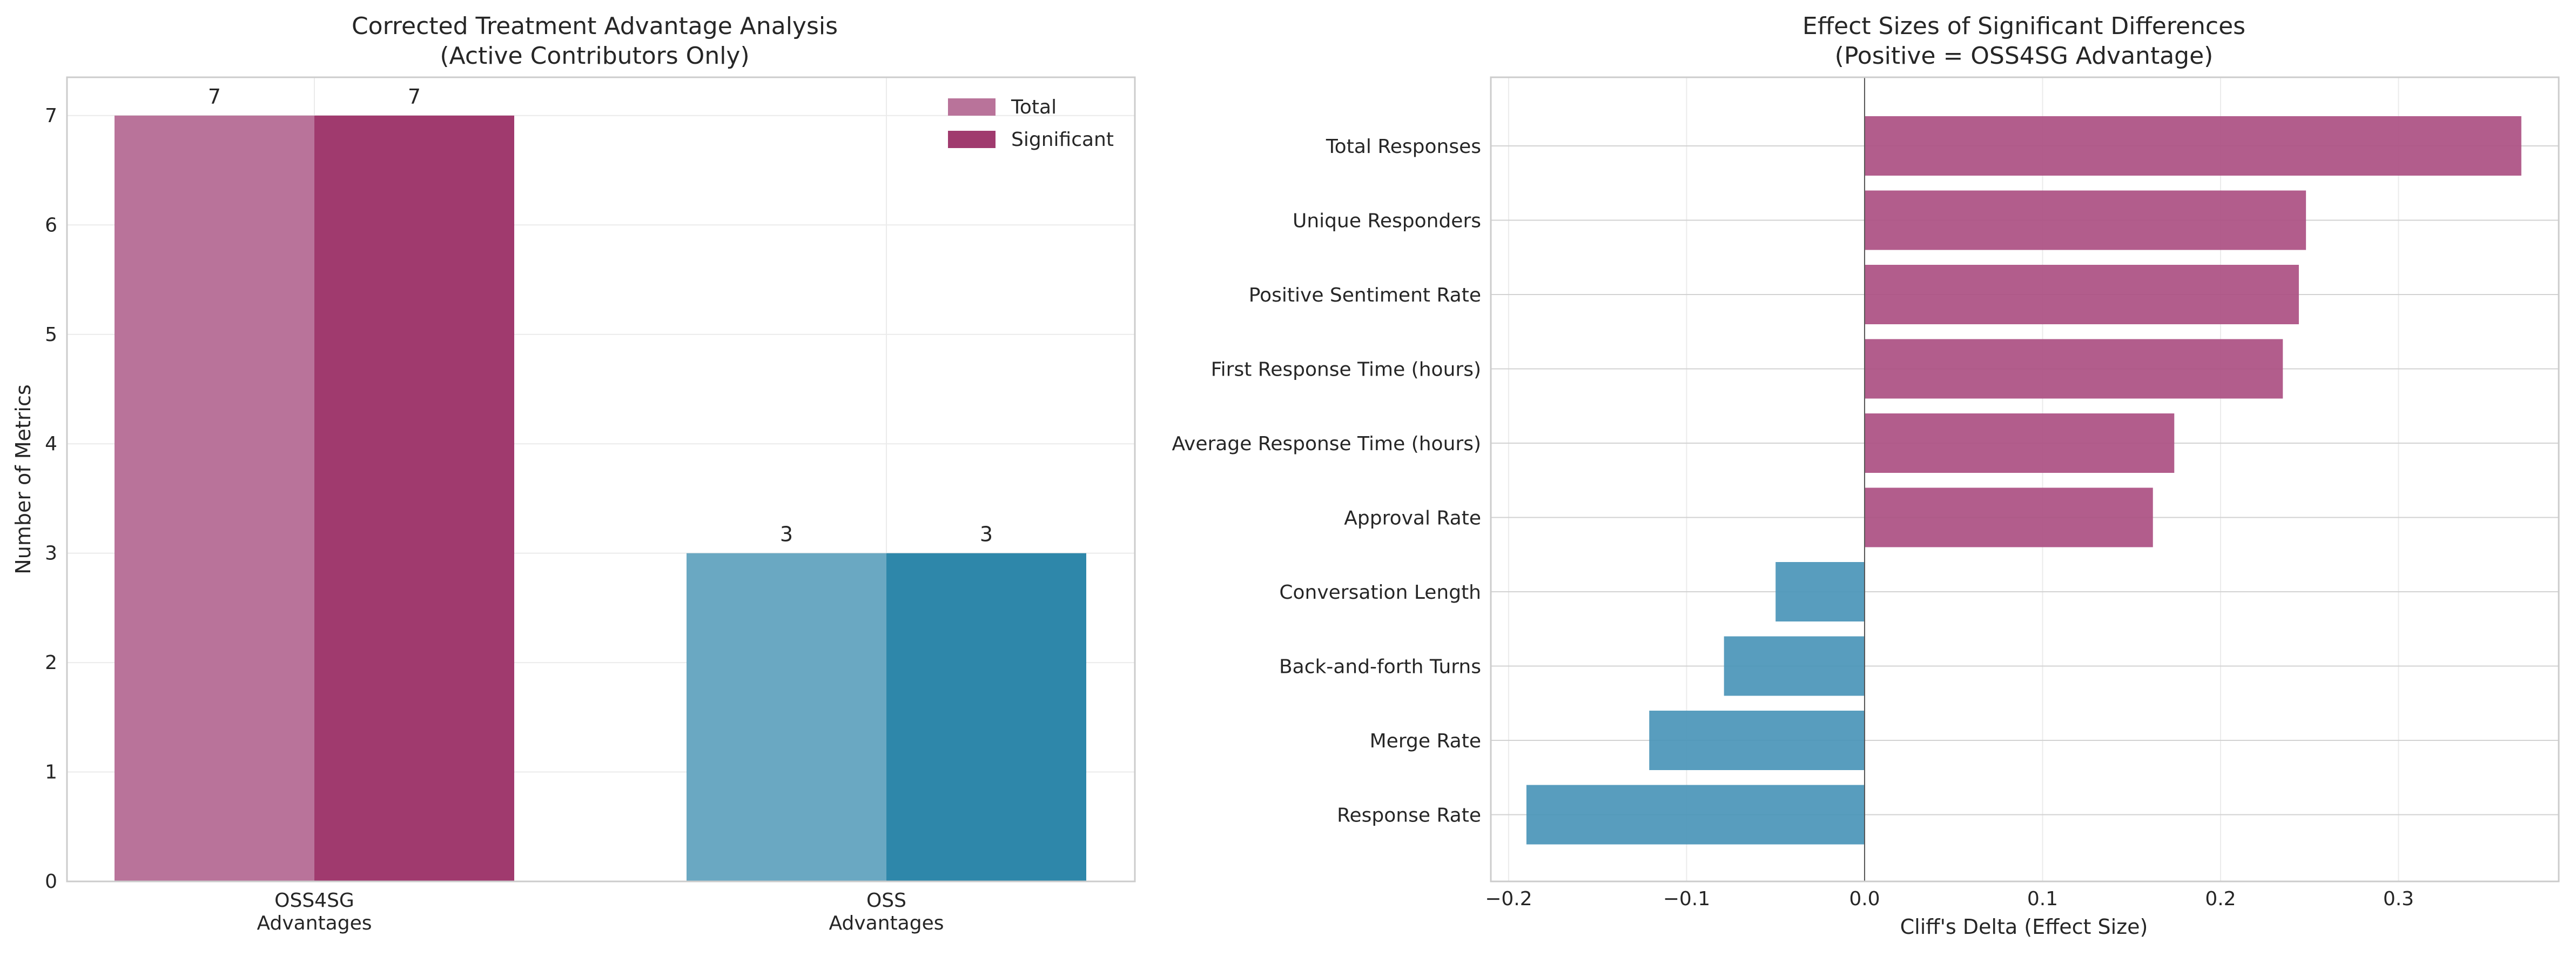  I want to click on x-tick-labels: −0.2 −0.1 0.0 0.1 0.2 0.3, so click(1949, 899).